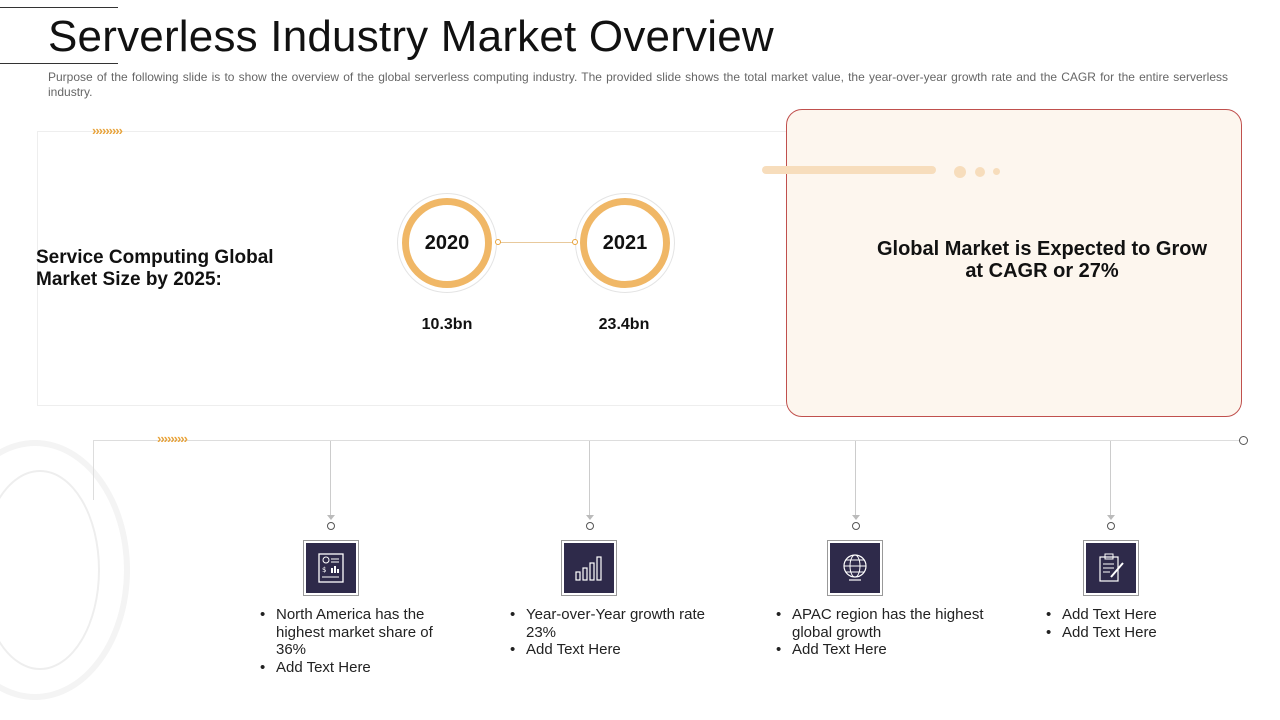 The image size is (1280, 720). I want to click on item-3-arrow, so click(856, 517).